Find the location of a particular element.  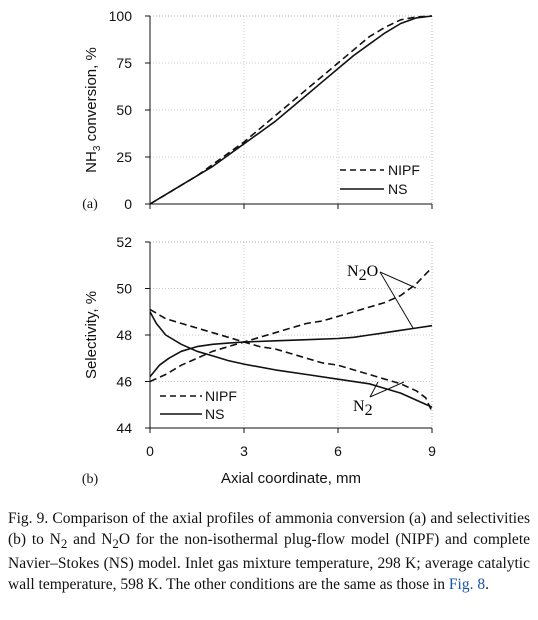

caption-label: Fig. 9. is located at coordinates (28, 518).